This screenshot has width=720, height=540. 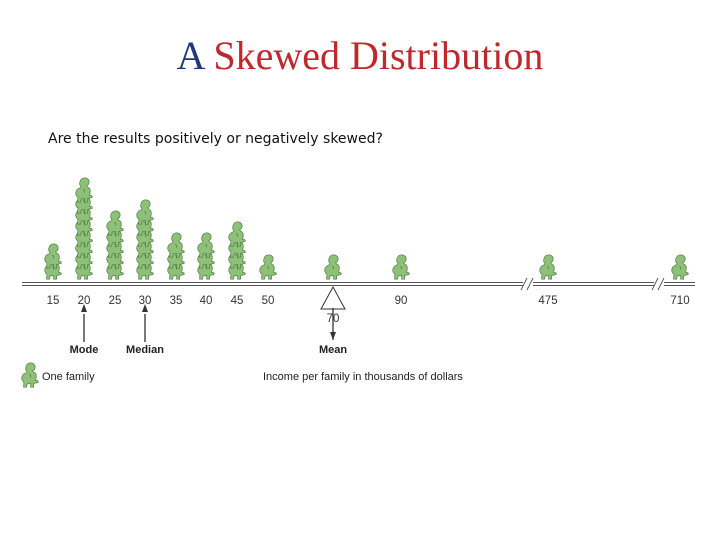 I want to click on tick-label: 475, so click(x=547, y=301).